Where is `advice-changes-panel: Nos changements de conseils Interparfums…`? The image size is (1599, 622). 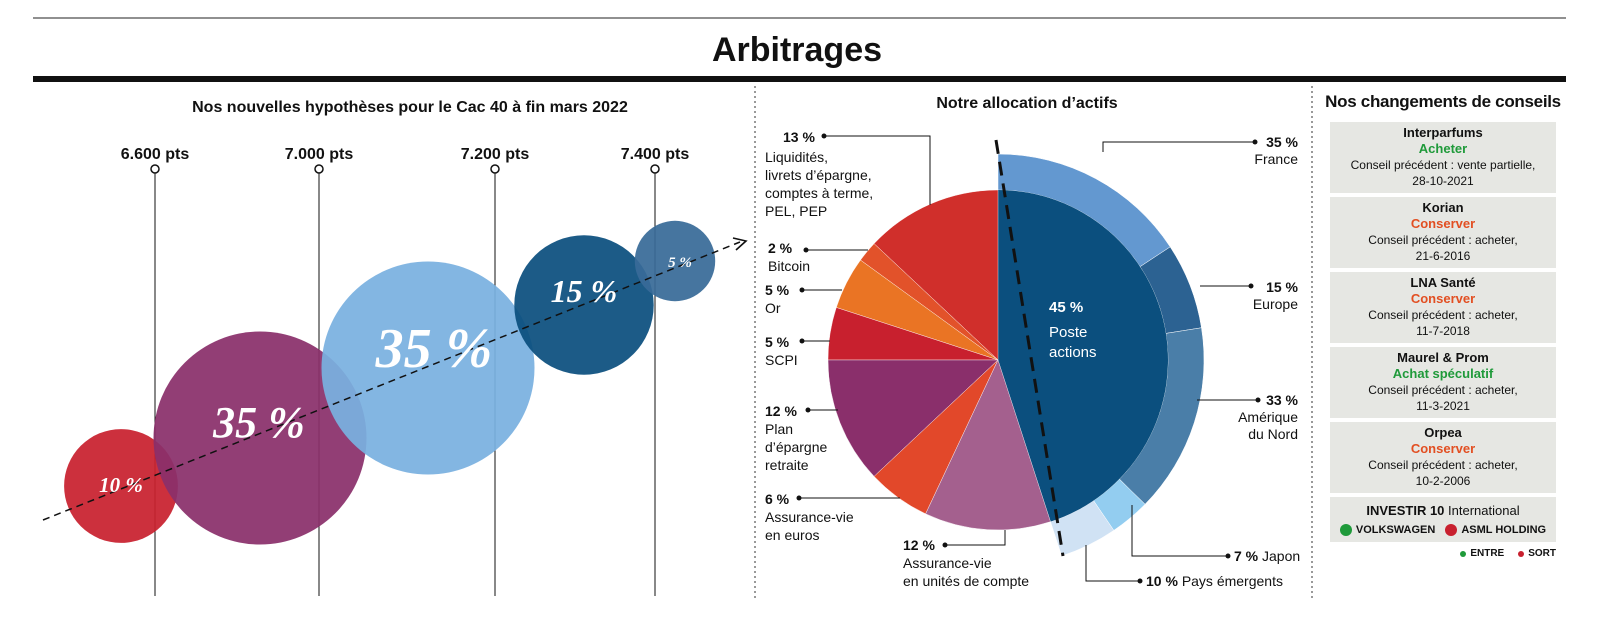 advice-changes-panel: Nos changements de conseils Interparfums… is located at coordinates (1443, 322).